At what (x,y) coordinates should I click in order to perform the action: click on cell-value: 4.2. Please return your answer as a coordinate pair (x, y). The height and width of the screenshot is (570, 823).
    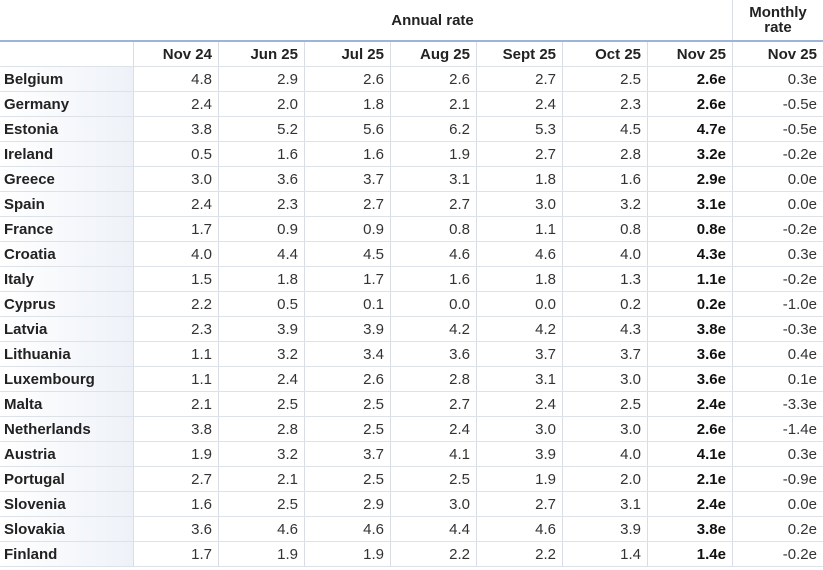
    Looking at the image, I should click on (433, 329).